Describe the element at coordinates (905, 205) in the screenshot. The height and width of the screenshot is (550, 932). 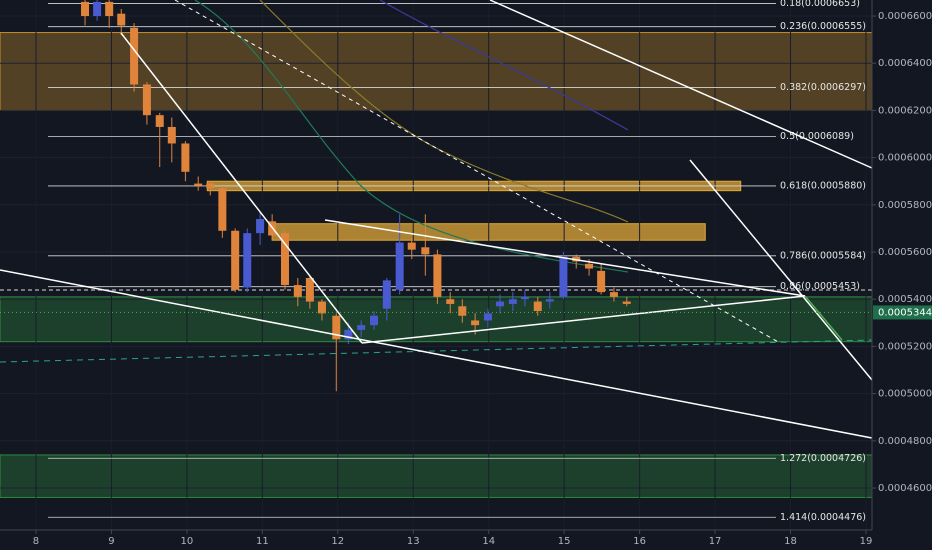
I see `y-tick-label: 0.0005800` at that location.